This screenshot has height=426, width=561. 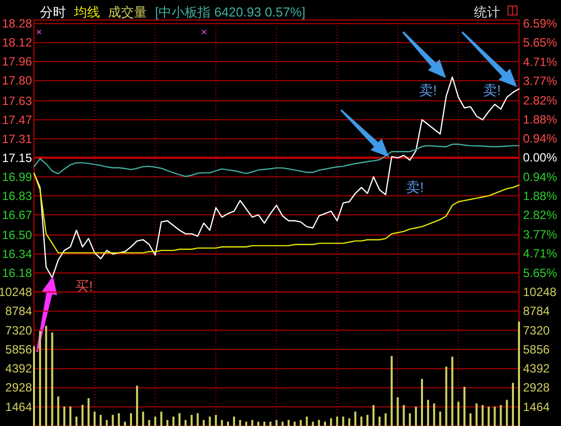 What do you see at coordinates (18, 407) in the screenshot?
I see `y-tick-label: 1464` at bounding box center [18, 407].